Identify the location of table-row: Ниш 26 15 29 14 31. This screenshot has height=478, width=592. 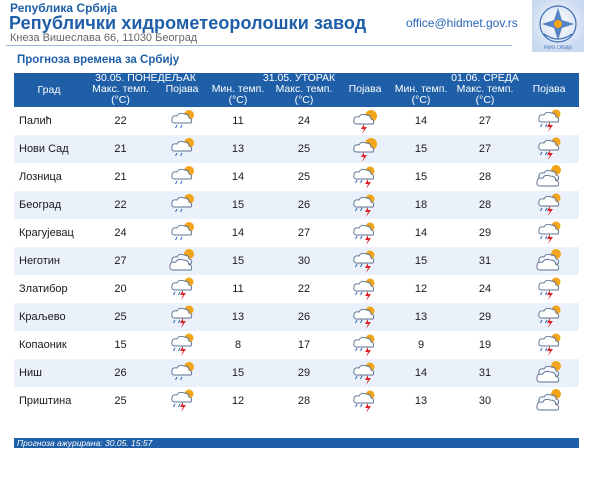
(297, 373).